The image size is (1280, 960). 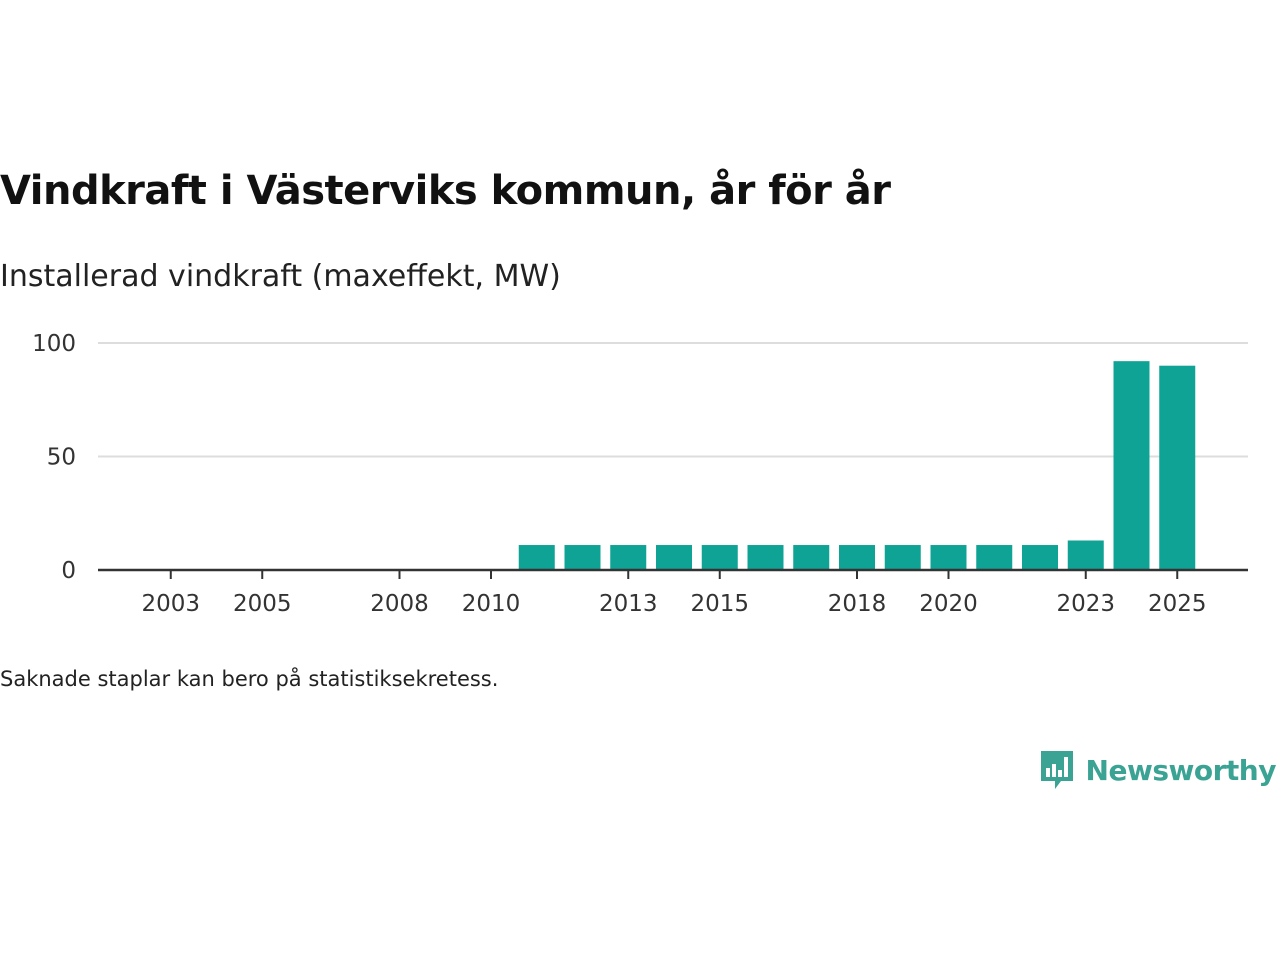 I want to click on x-tick-label: 2003, so click(x=170, y=604).